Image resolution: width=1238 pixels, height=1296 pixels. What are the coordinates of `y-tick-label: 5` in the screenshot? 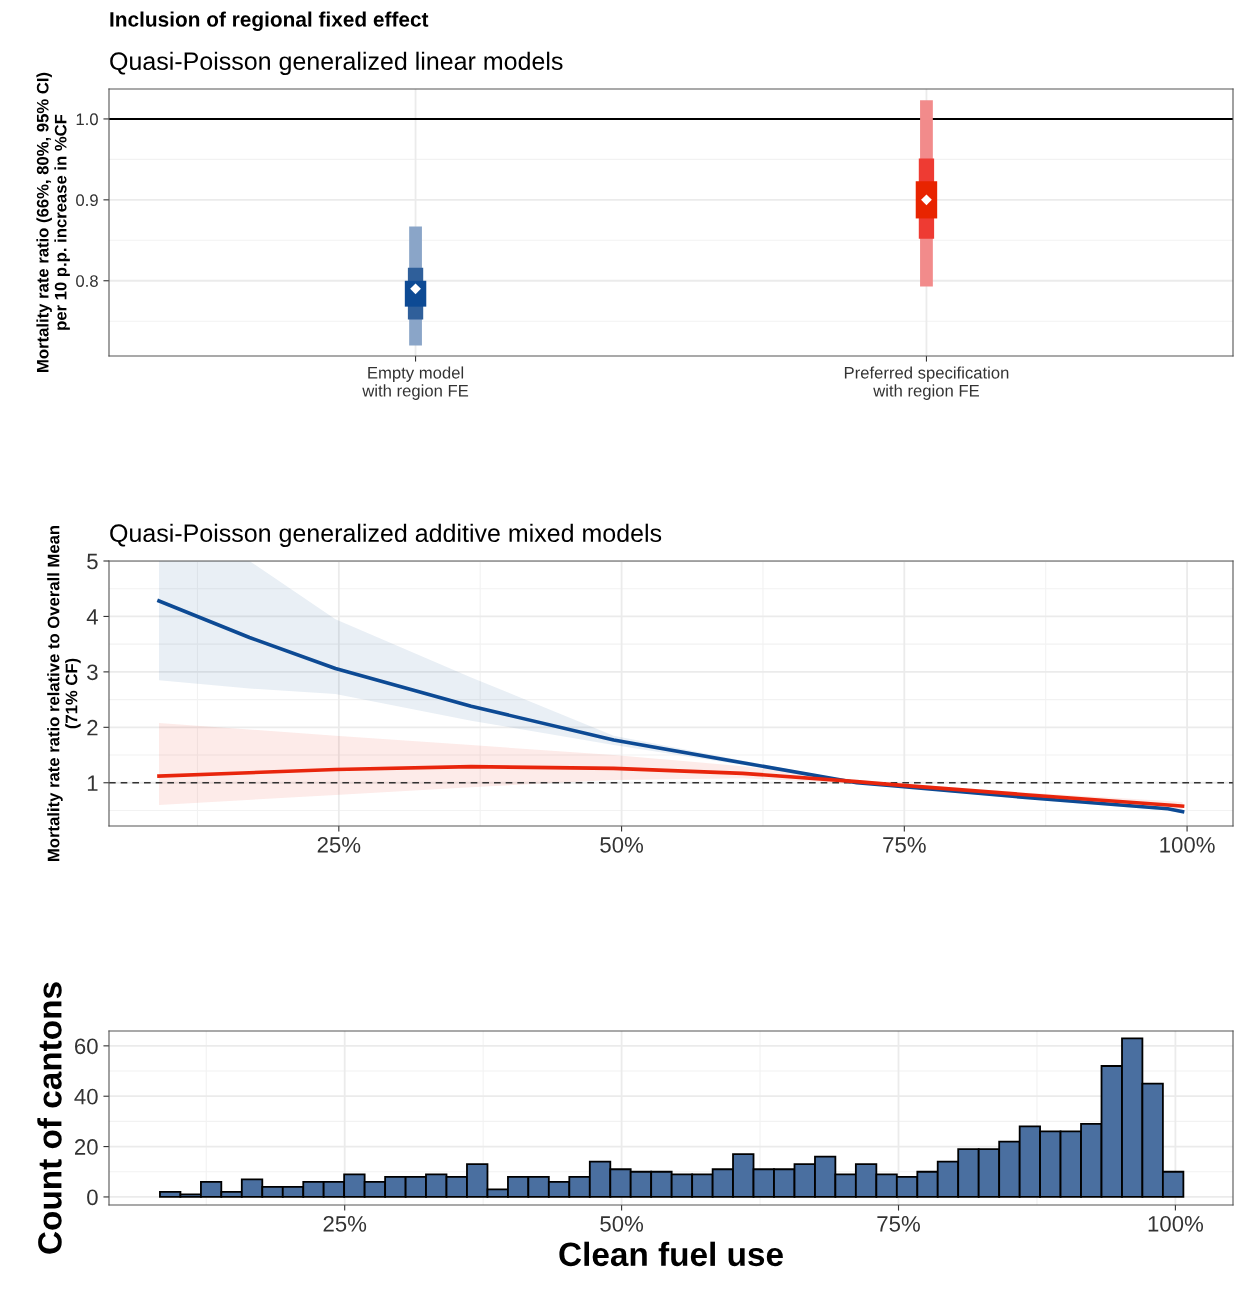 It's located at (92, 561).